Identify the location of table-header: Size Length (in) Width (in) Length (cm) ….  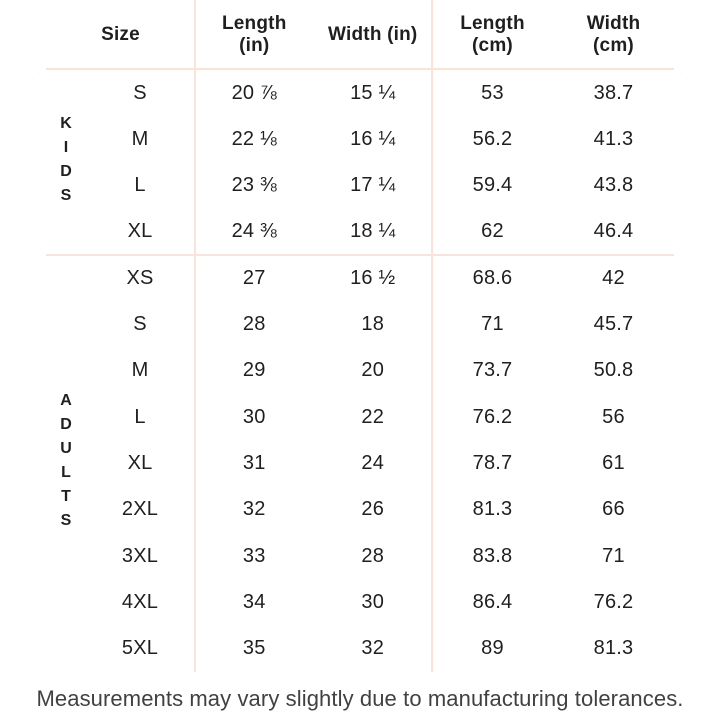
(360, 35).